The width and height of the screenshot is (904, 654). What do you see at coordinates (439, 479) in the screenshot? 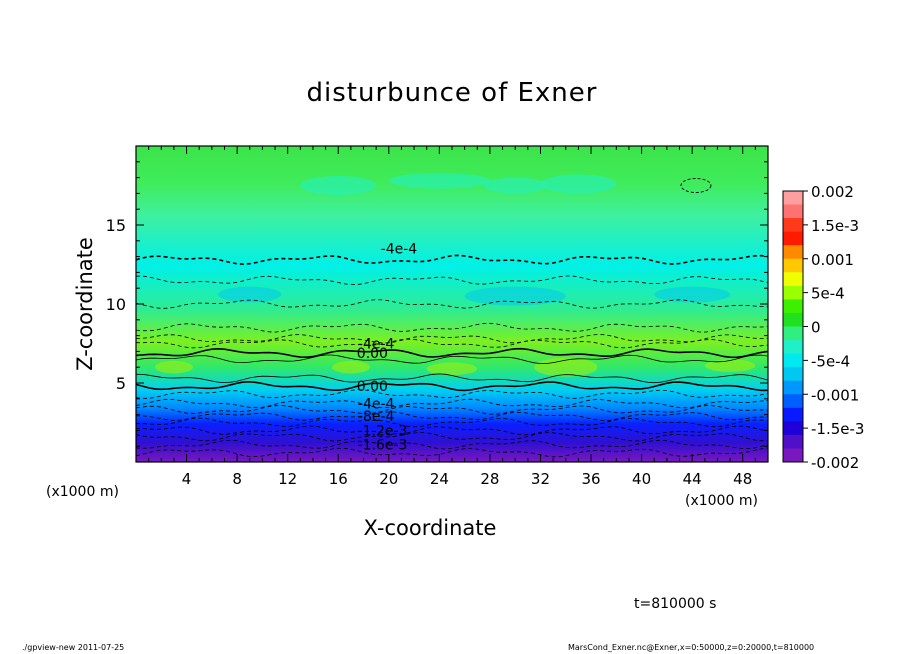
I see `x-tick-label: 24` at bounding box center [439, 479].